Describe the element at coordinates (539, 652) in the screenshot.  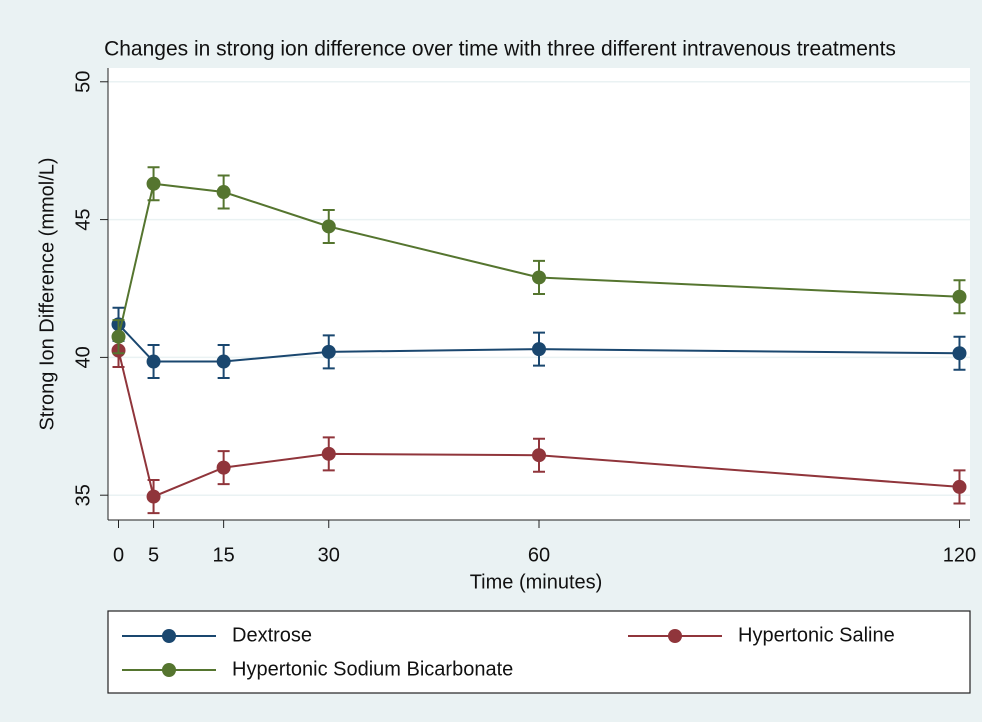
I see `legend` at that location.